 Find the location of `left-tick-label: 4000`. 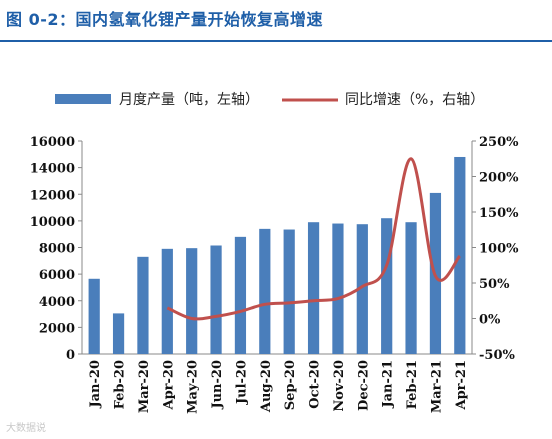

left-tick-label: 4000 is located at coordinates (57, 302).